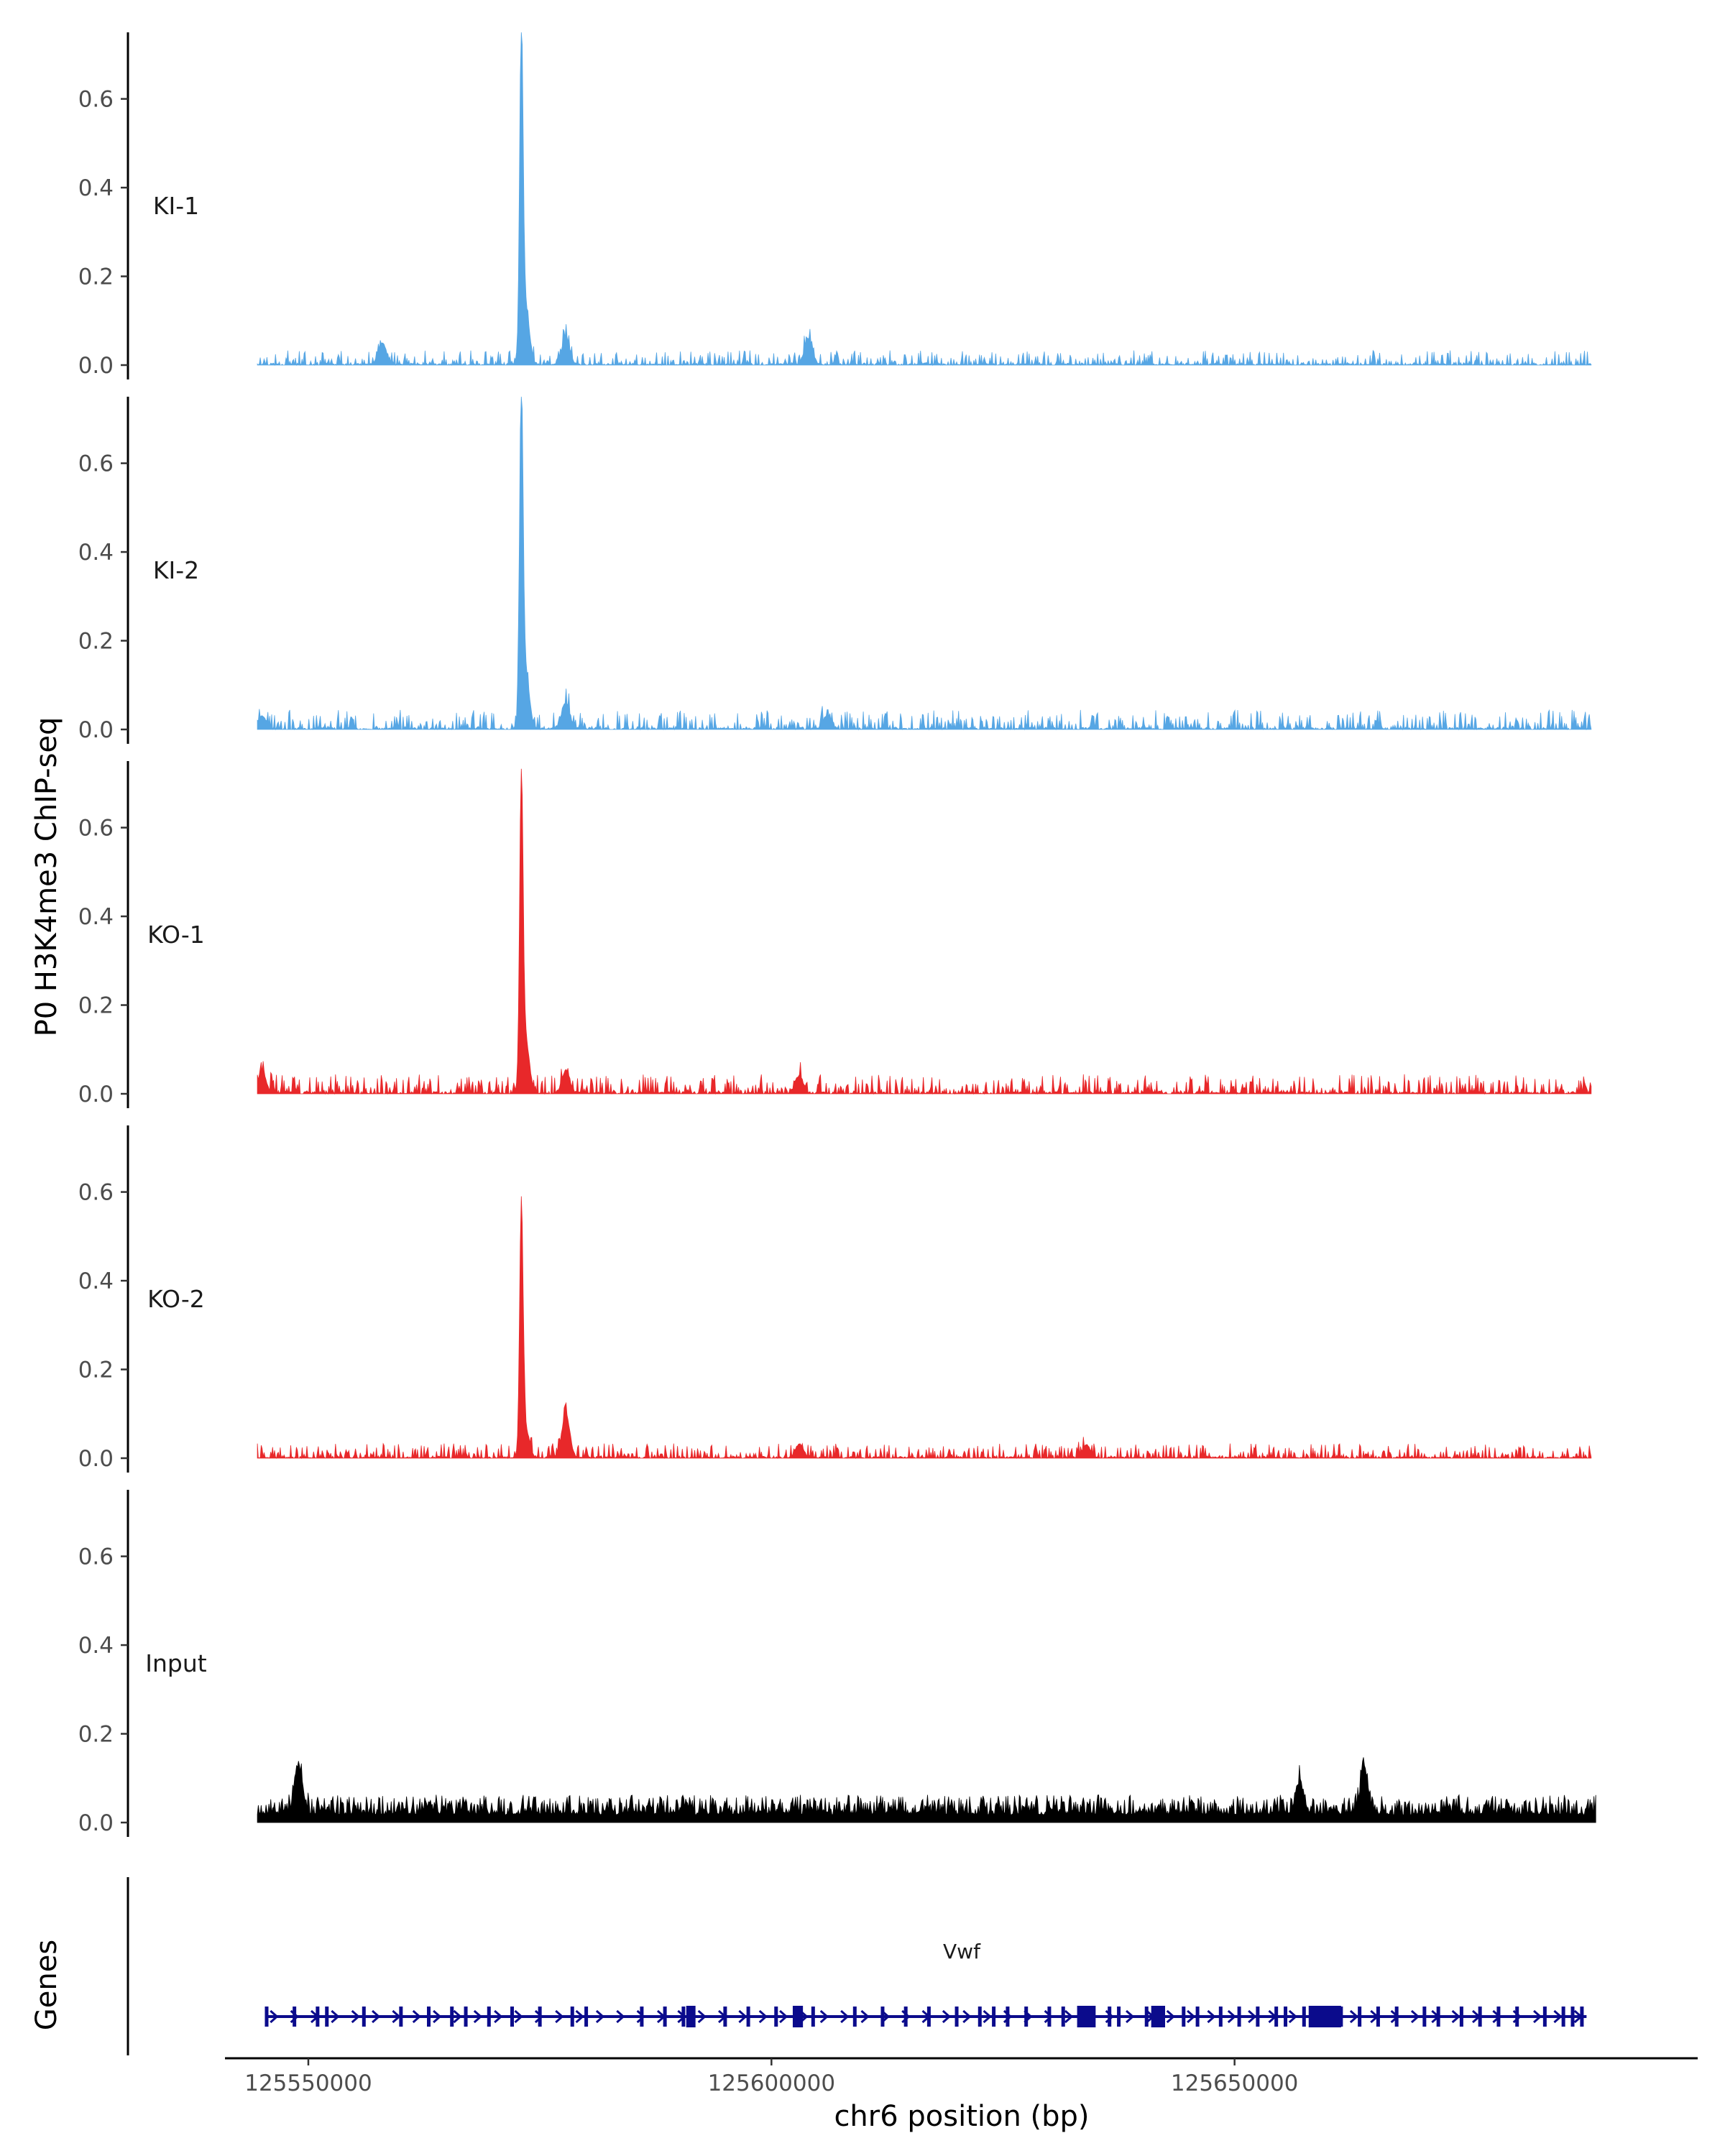 The height and width of the screenshot is (2156, 1725). I want to click on track-ko-1: 0.0 0.2 0.4 0.6 KO-1, so click(835, 934).